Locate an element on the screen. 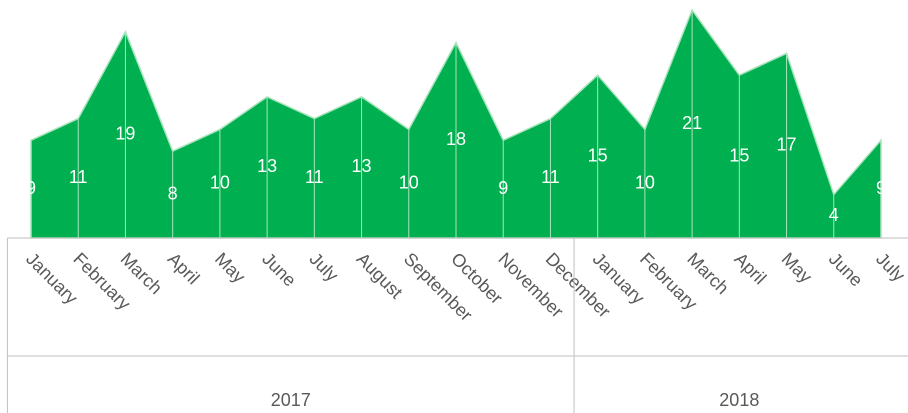  data-label: 8 is located at coordinates (173, 193).